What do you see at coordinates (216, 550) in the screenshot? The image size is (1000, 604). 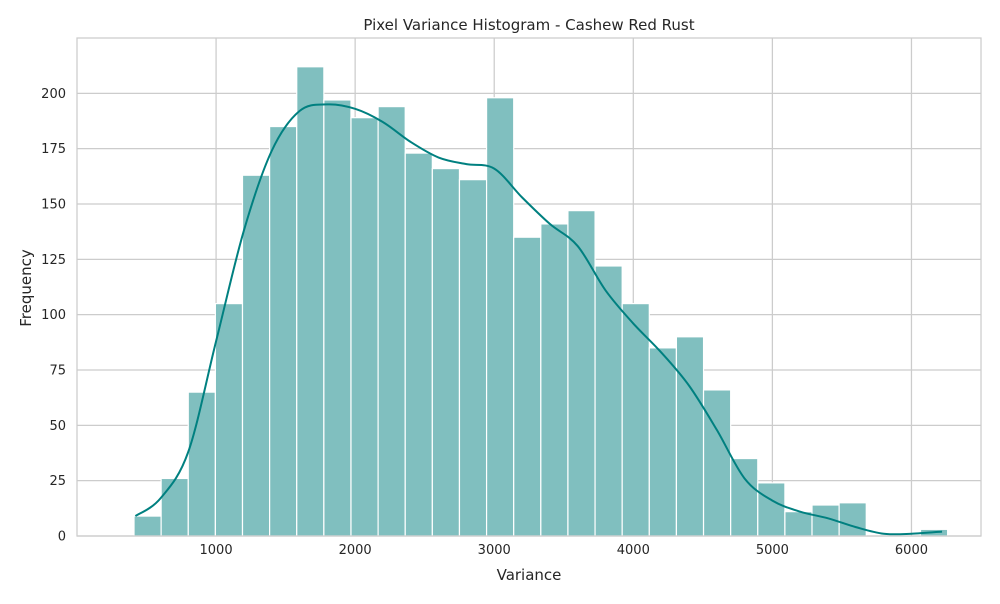 I see `x-tick-label: 1000` at bounding box center [216, 550].